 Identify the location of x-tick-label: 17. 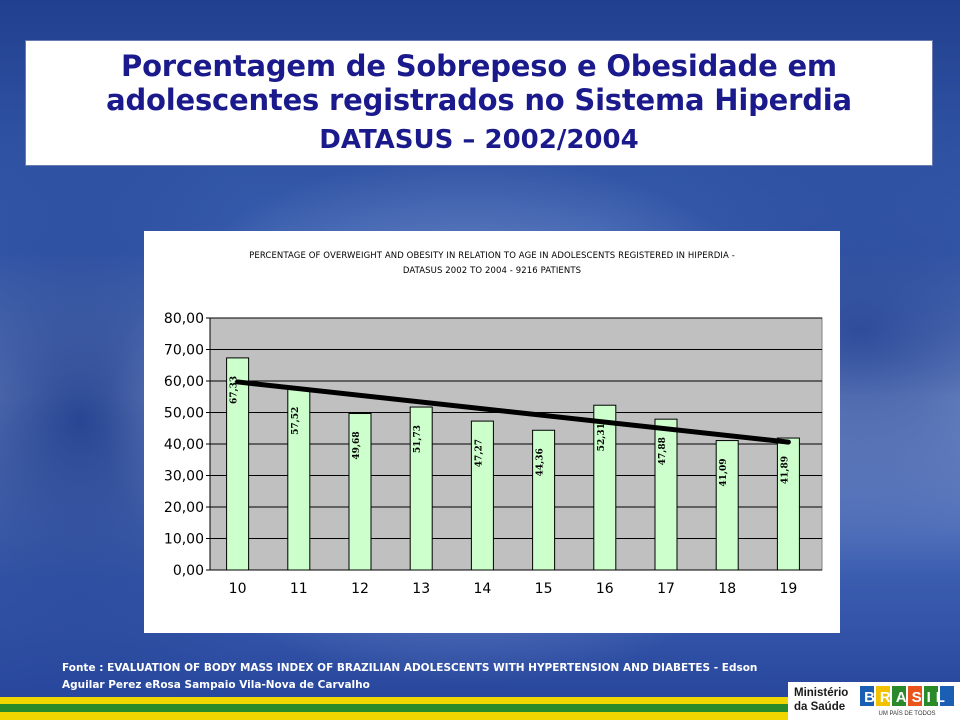
(666, 589).